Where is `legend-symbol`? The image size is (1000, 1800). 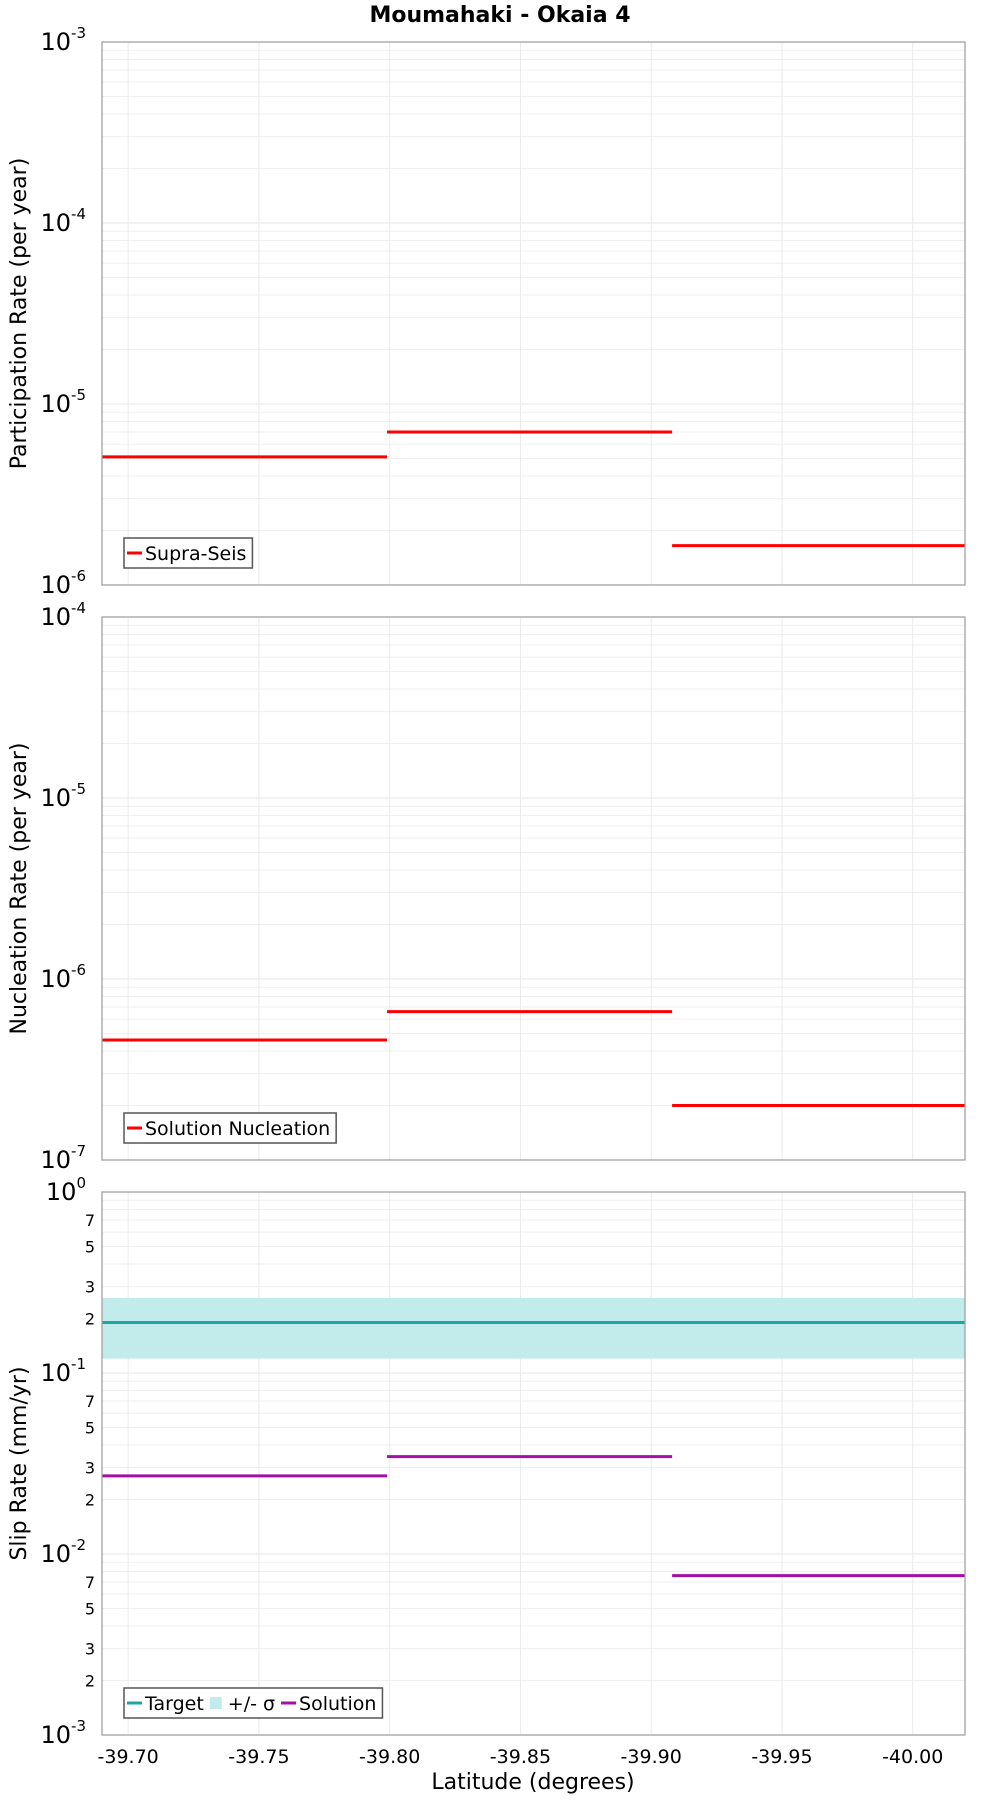 legend-symbol is located at coordinates (215, 1703).